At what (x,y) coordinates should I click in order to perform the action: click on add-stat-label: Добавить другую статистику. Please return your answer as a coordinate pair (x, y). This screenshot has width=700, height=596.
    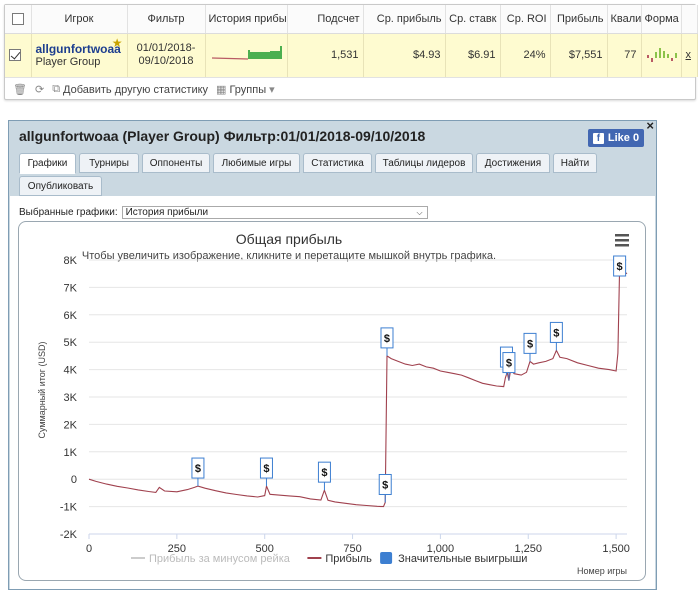
    Looking at the image, I should click on (136, 89).